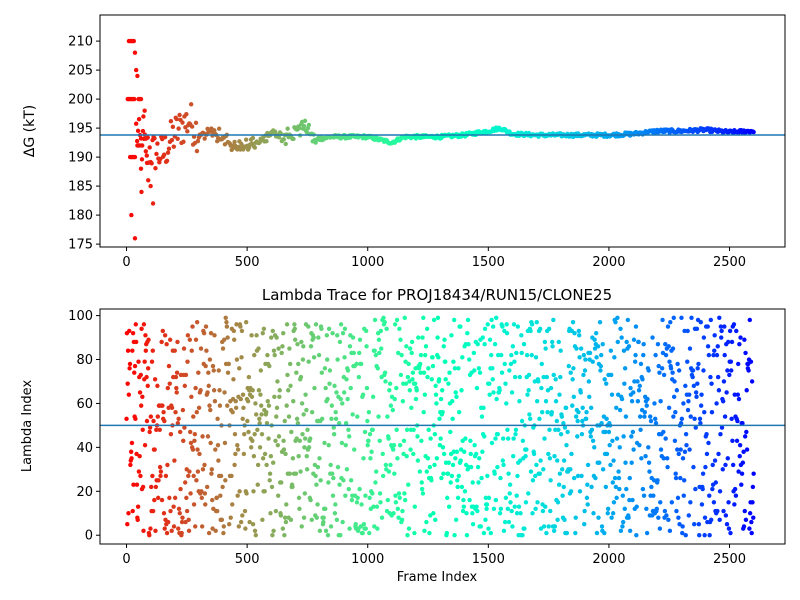  I want to click on lambda-y-tick-label: 100, so click(80, 316).